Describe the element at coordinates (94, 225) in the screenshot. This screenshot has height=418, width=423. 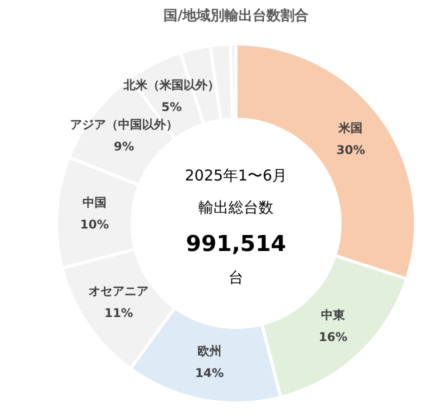
I see `data-label: 10%` at that location.